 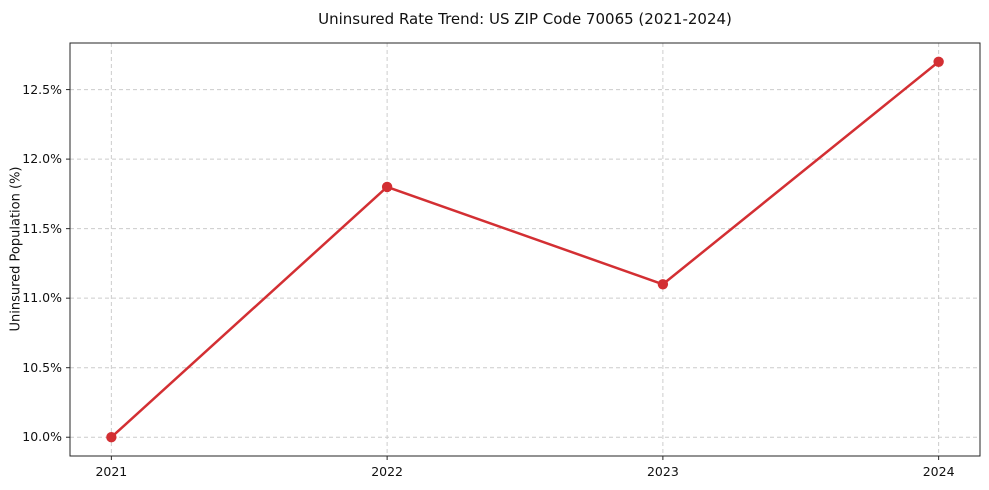 What do you see at coordinates (662, 471) in the screenshot?
I see `x-tick-label: 2023` at bounding box center [662, 471].